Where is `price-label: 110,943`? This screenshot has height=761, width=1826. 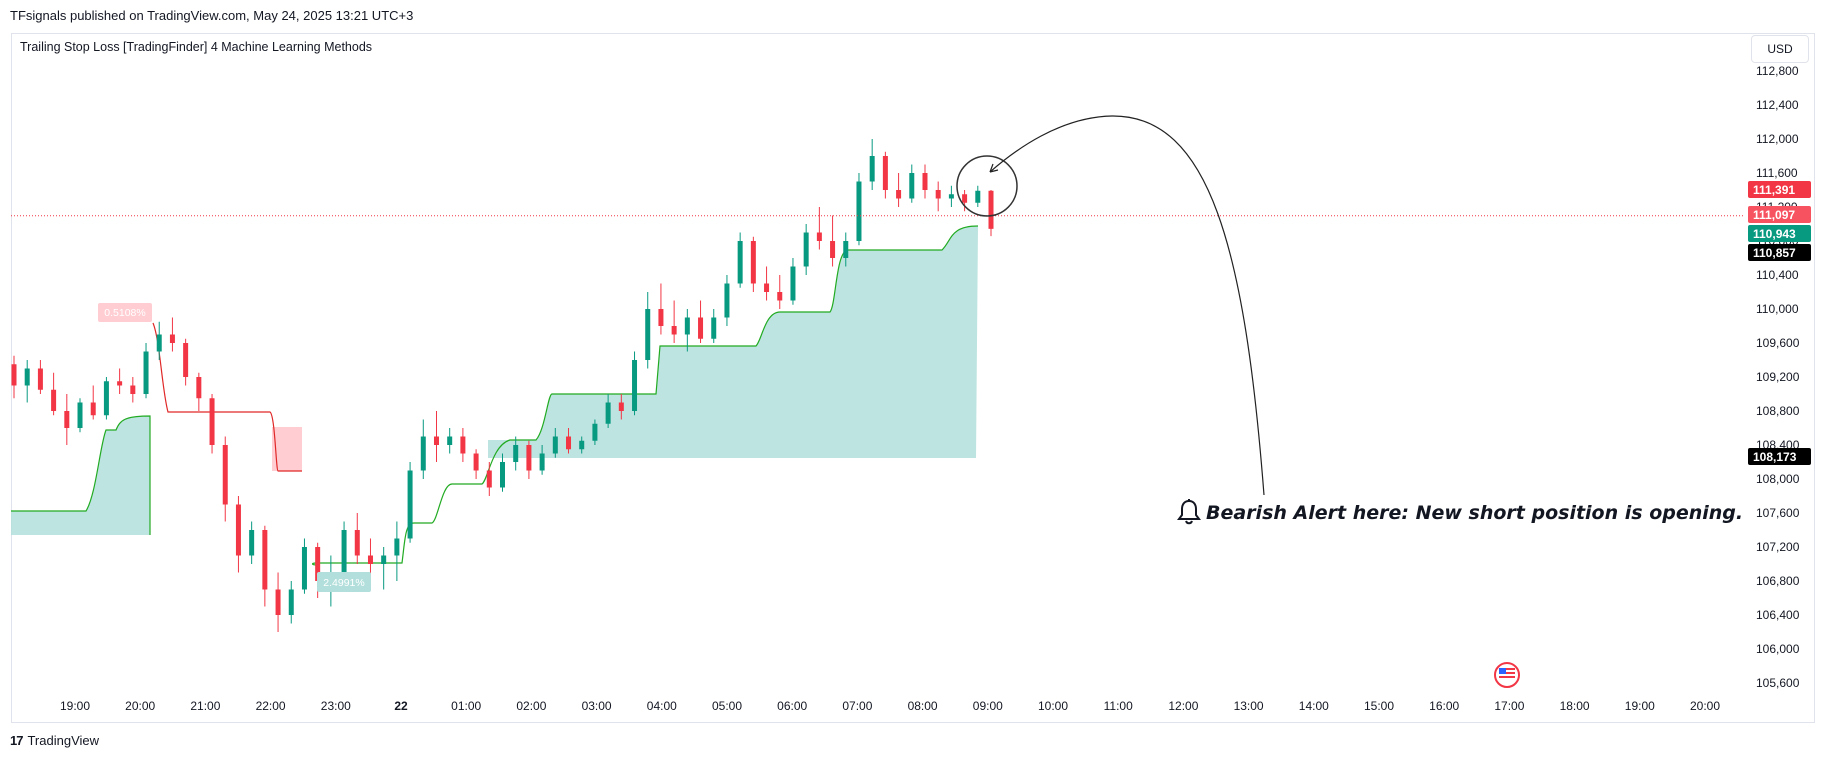 price-label: 110,943 is located at coordinates (1779, 233).